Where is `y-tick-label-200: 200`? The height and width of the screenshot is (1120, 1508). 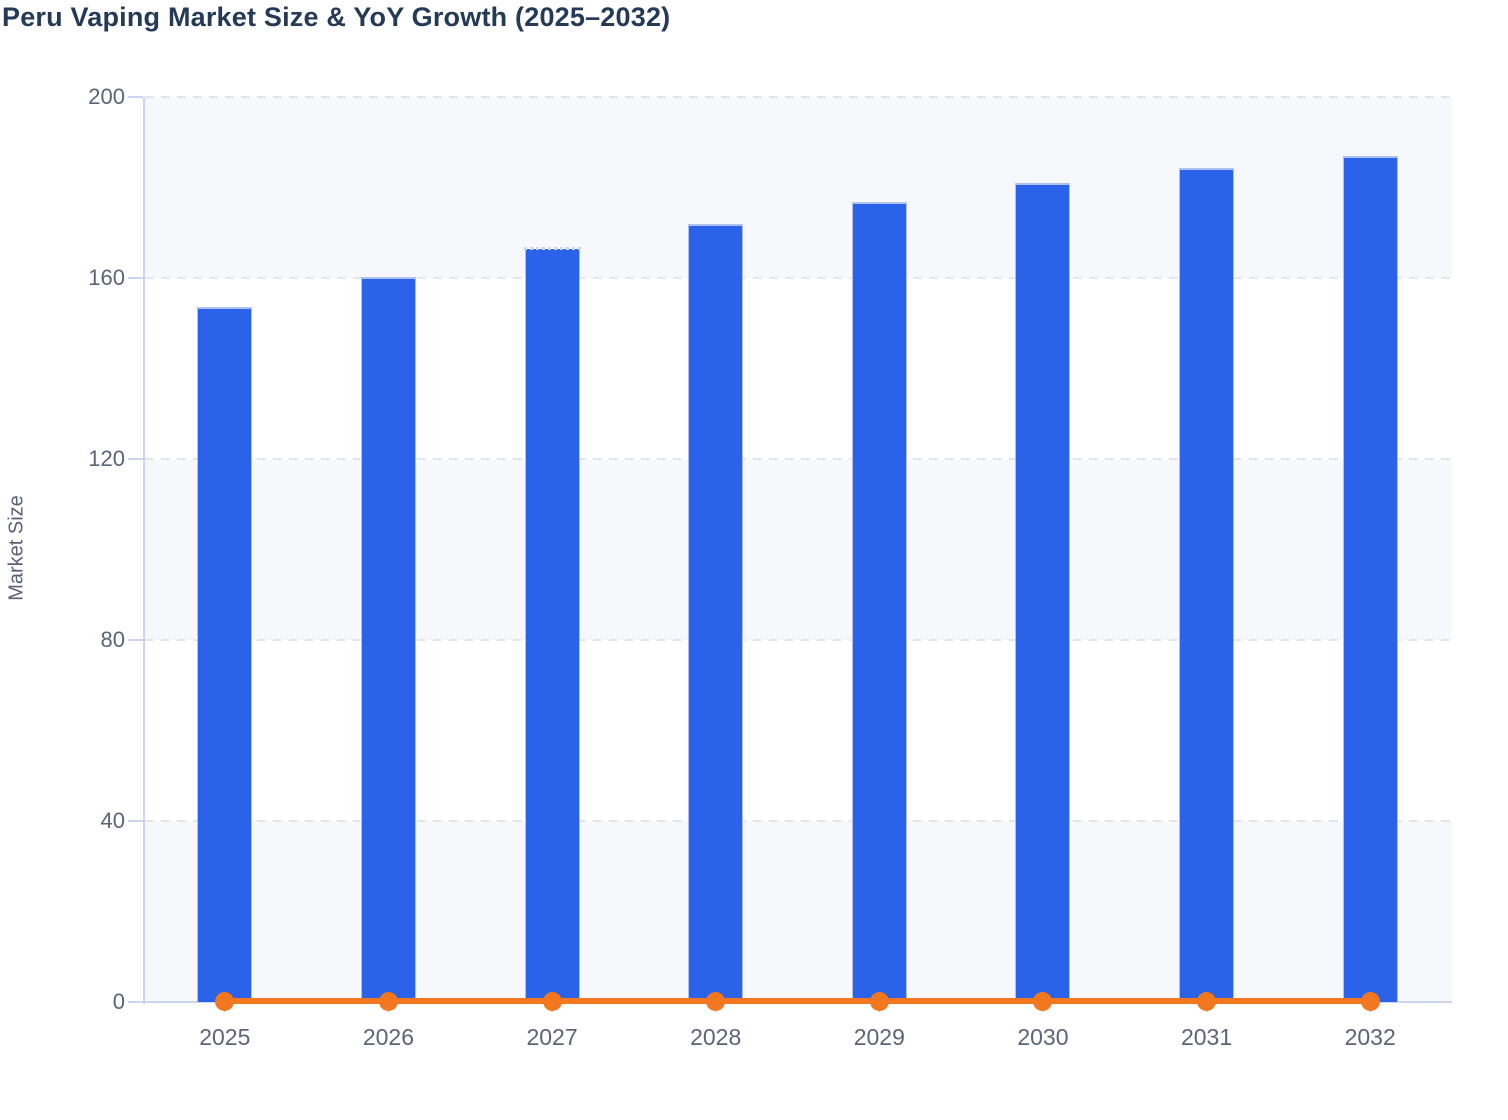 y-tick-label-200: 200 is located at coordinates (106, 96).